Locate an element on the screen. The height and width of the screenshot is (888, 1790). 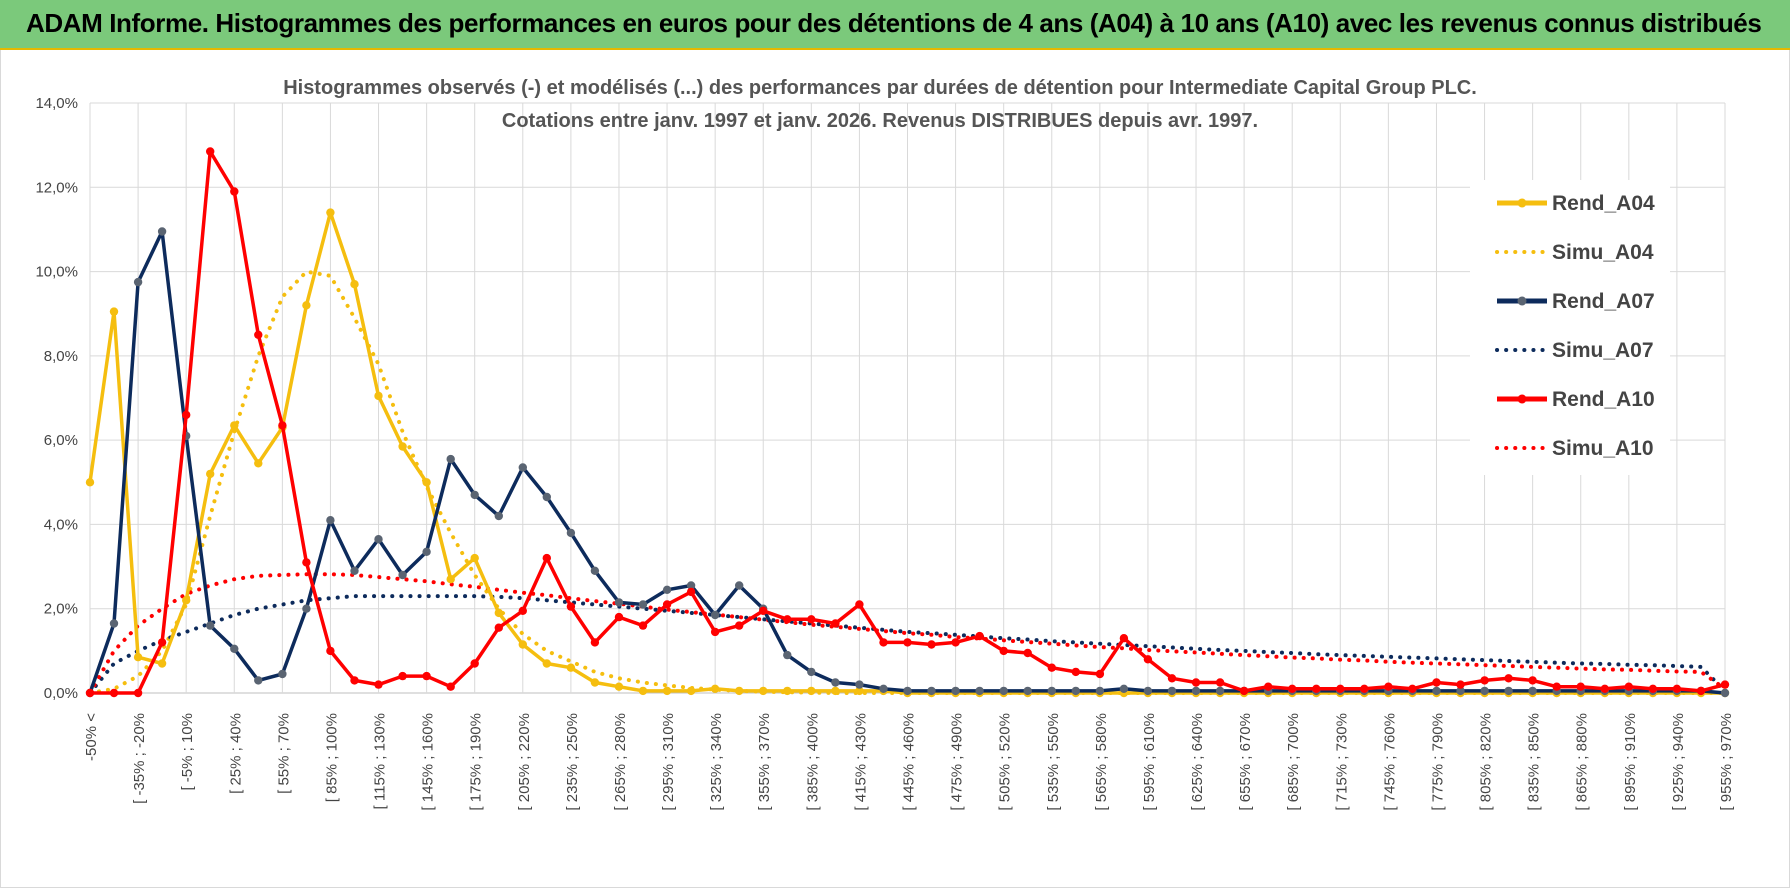
x-tick-label: [ 445% ; 460% is located at coordinates (909, 762).